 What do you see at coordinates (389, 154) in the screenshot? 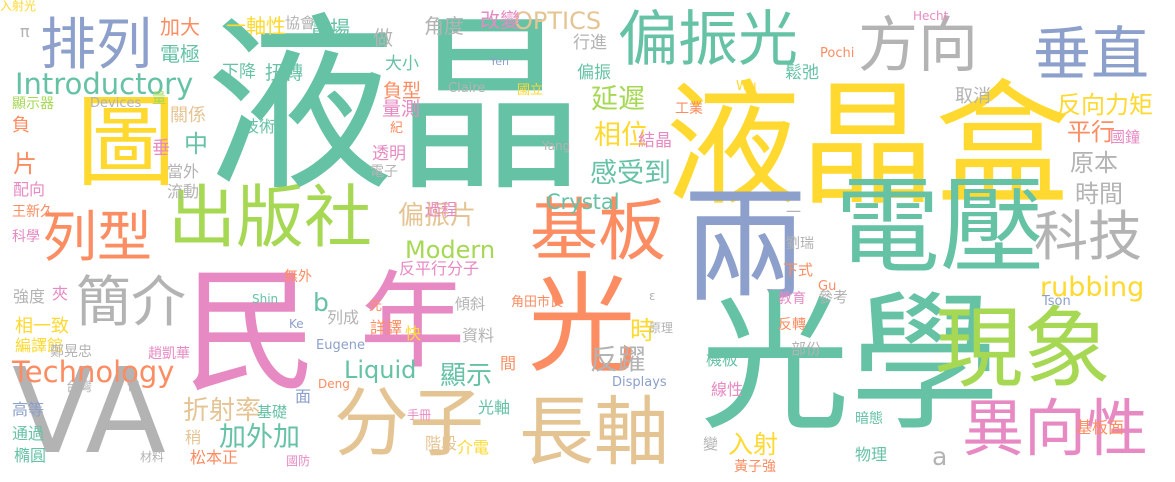
I see `cloud-word: 透明` at bounding box center [389, 154].